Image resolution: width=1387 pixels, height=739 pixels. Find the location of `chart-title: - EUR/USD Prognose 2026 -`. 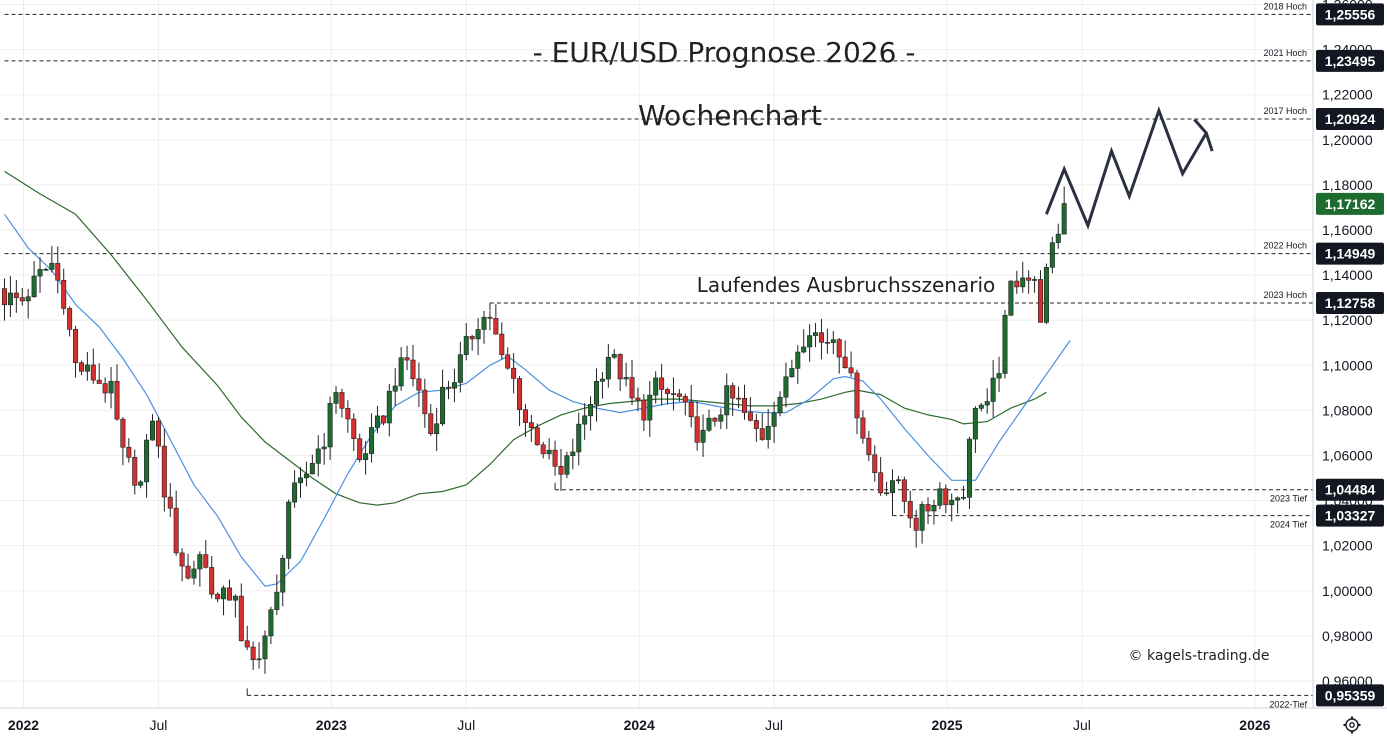

chart-title: - EUR/USD Prognose 2026 - is located at coordinates (724, 52).